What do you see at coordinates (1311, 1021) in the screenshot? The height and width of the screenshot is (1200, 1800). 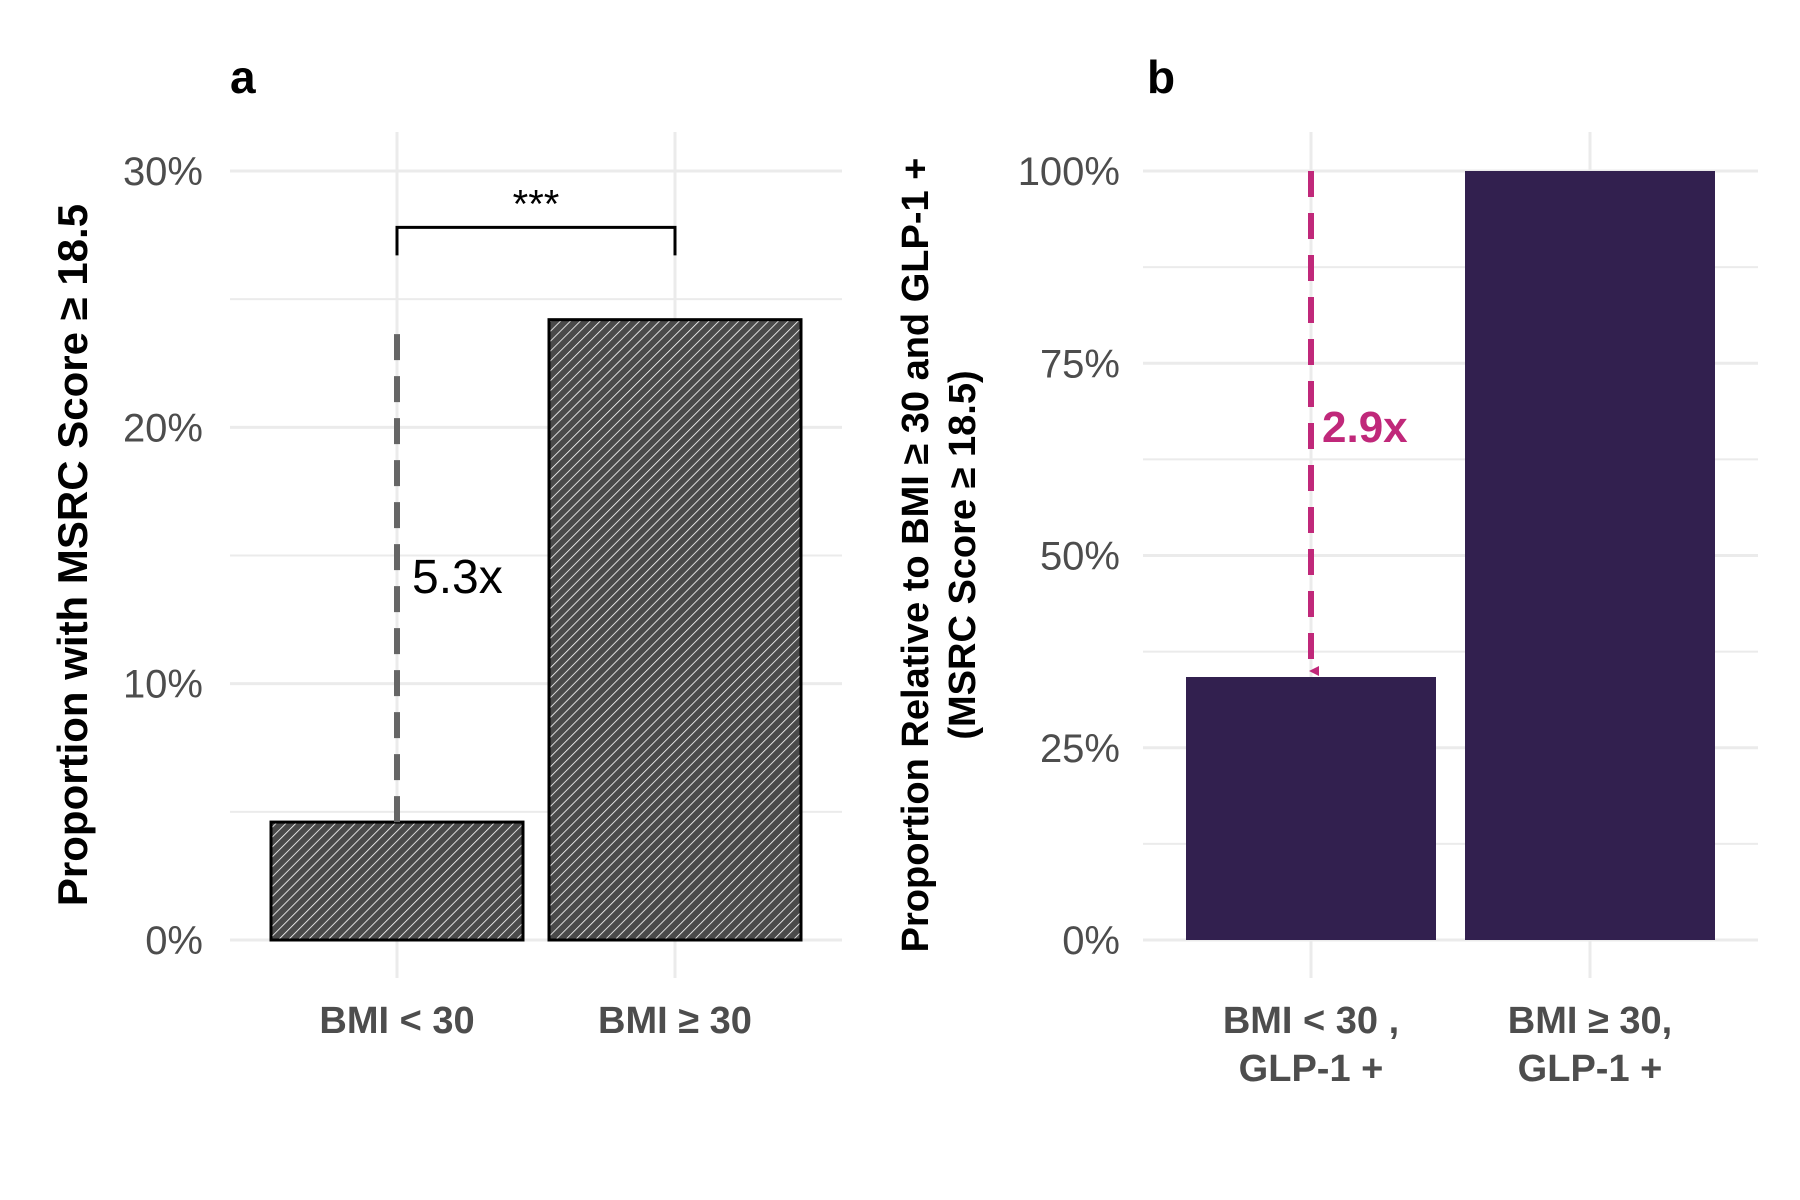 I see `panel-b-x-tick-label-line: BMI < 30 ,` at bounding box center [1311, 1021].